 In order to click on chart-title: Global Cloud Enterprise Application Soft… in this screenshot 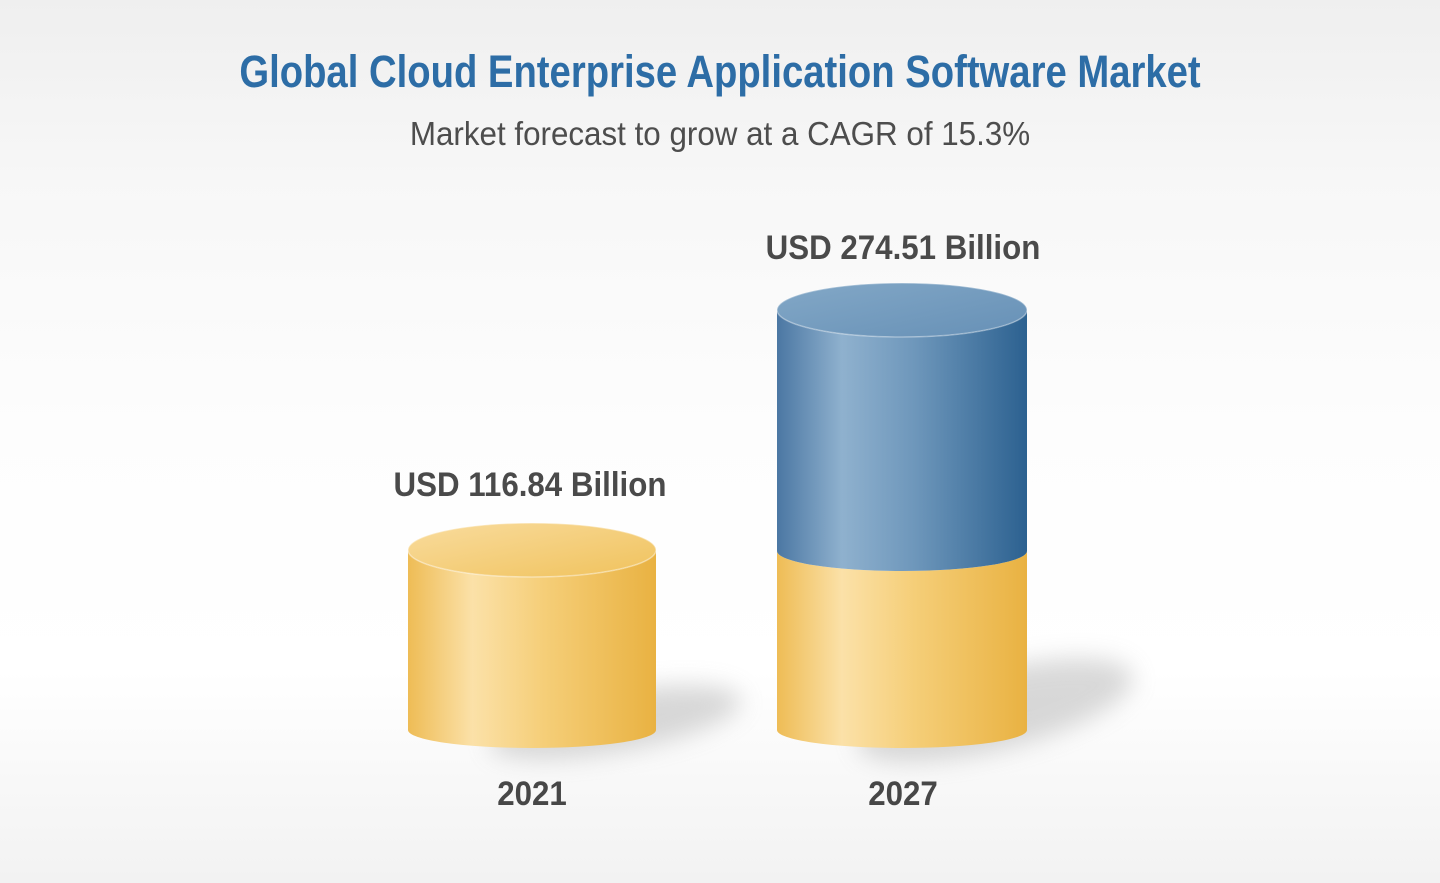, I will do `click(720, 71)`.